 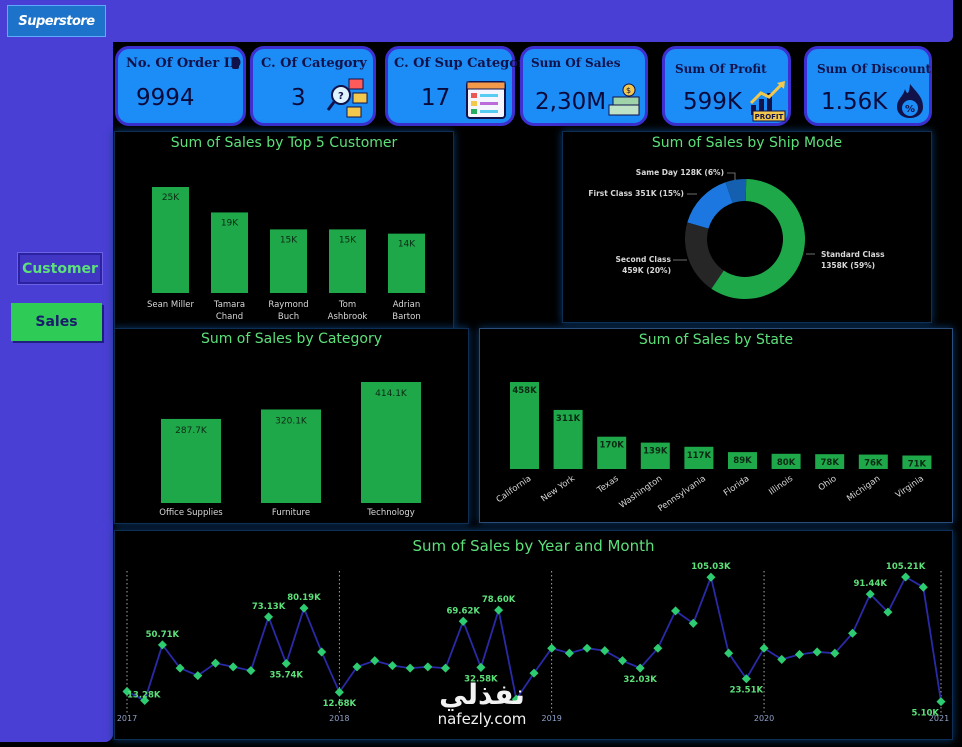 What do you see at coordinates (463, 611) in the screenshot?
I see `point-label: 69.62K` at bounding box center [463, 611].